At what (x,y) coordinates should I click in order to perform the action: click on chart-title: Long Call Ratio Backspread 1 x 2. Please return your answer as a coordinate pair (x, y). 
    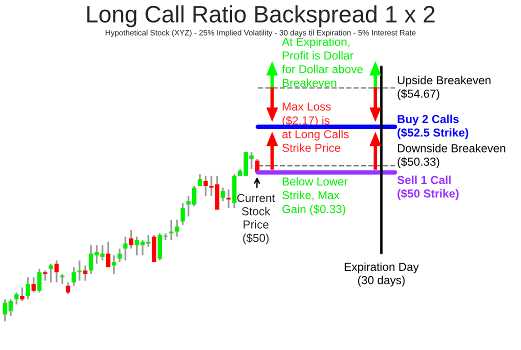
    Looking at the image, I should click on (261, 16).